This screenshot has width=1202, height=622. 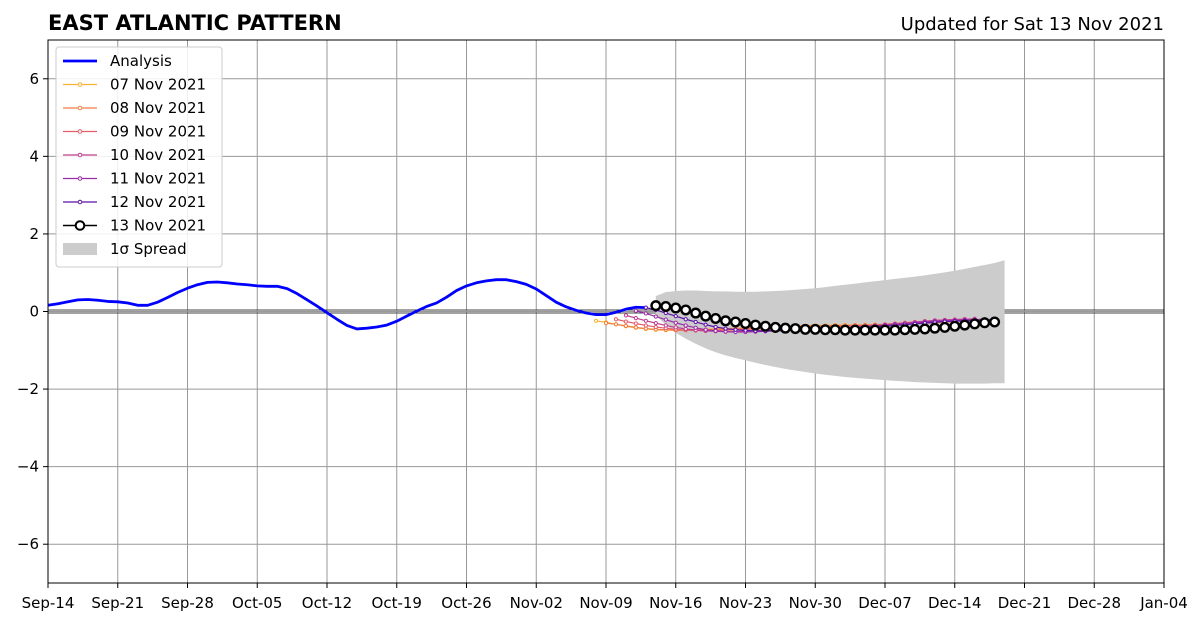 What do you see at coordinates (1025, 603) in the screenshot?
I see `x-tick-label: Dec-21` at bounding box center [1025, 603].